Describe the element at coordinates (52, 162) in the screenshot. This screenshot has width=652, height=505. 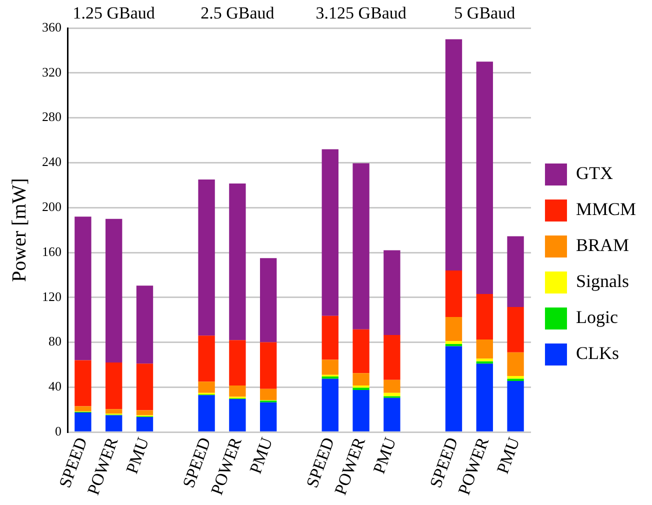
I see `y-tick-label: 240` at that location.